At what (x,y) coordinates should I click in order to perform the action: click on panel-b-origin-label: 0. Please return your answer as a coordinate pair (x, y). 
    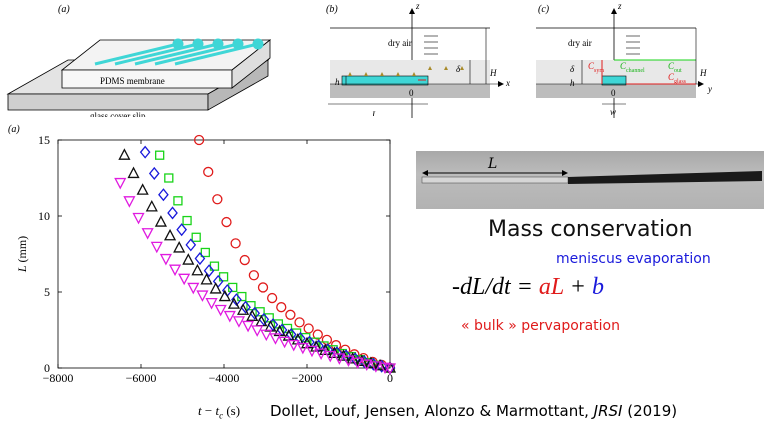
    Looking at the image, I should click on (411, 93).